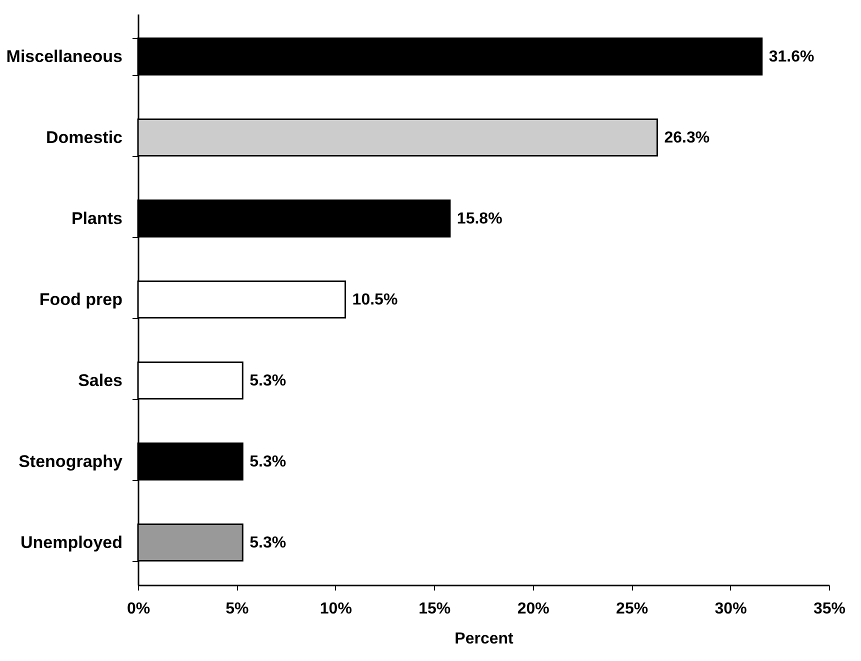 The image size is (861, 661). What do you see at coordinates (632, 609) in the screenshot?
I see `x-tick-label: 25%` at bounding box center [632, 609].